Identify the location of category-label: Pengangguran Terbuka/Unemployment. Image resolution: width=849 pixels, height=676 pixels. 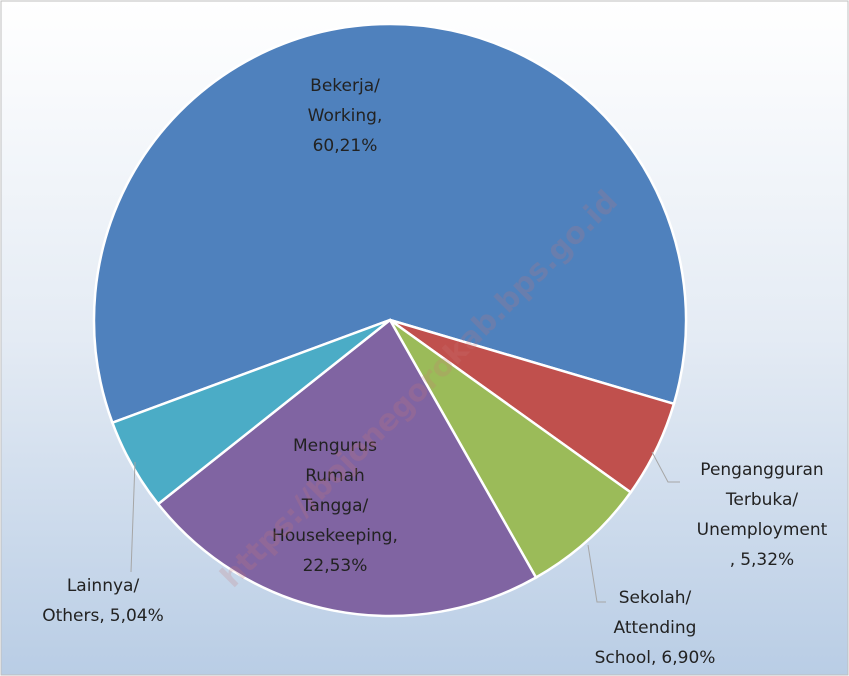
(762, 500).